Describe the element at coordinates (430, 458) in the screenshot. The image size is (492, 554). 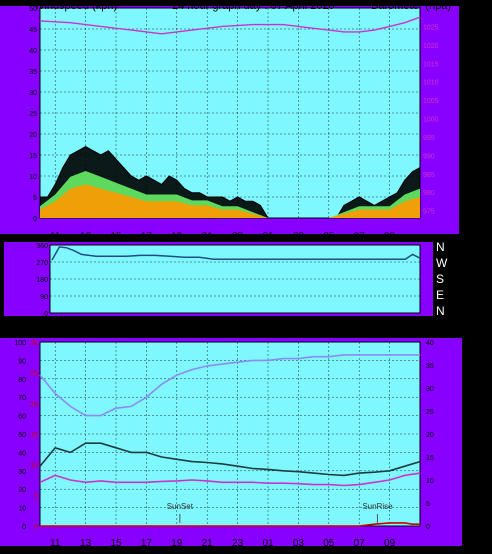
I see `temperature-tick-label: 15` at that location.